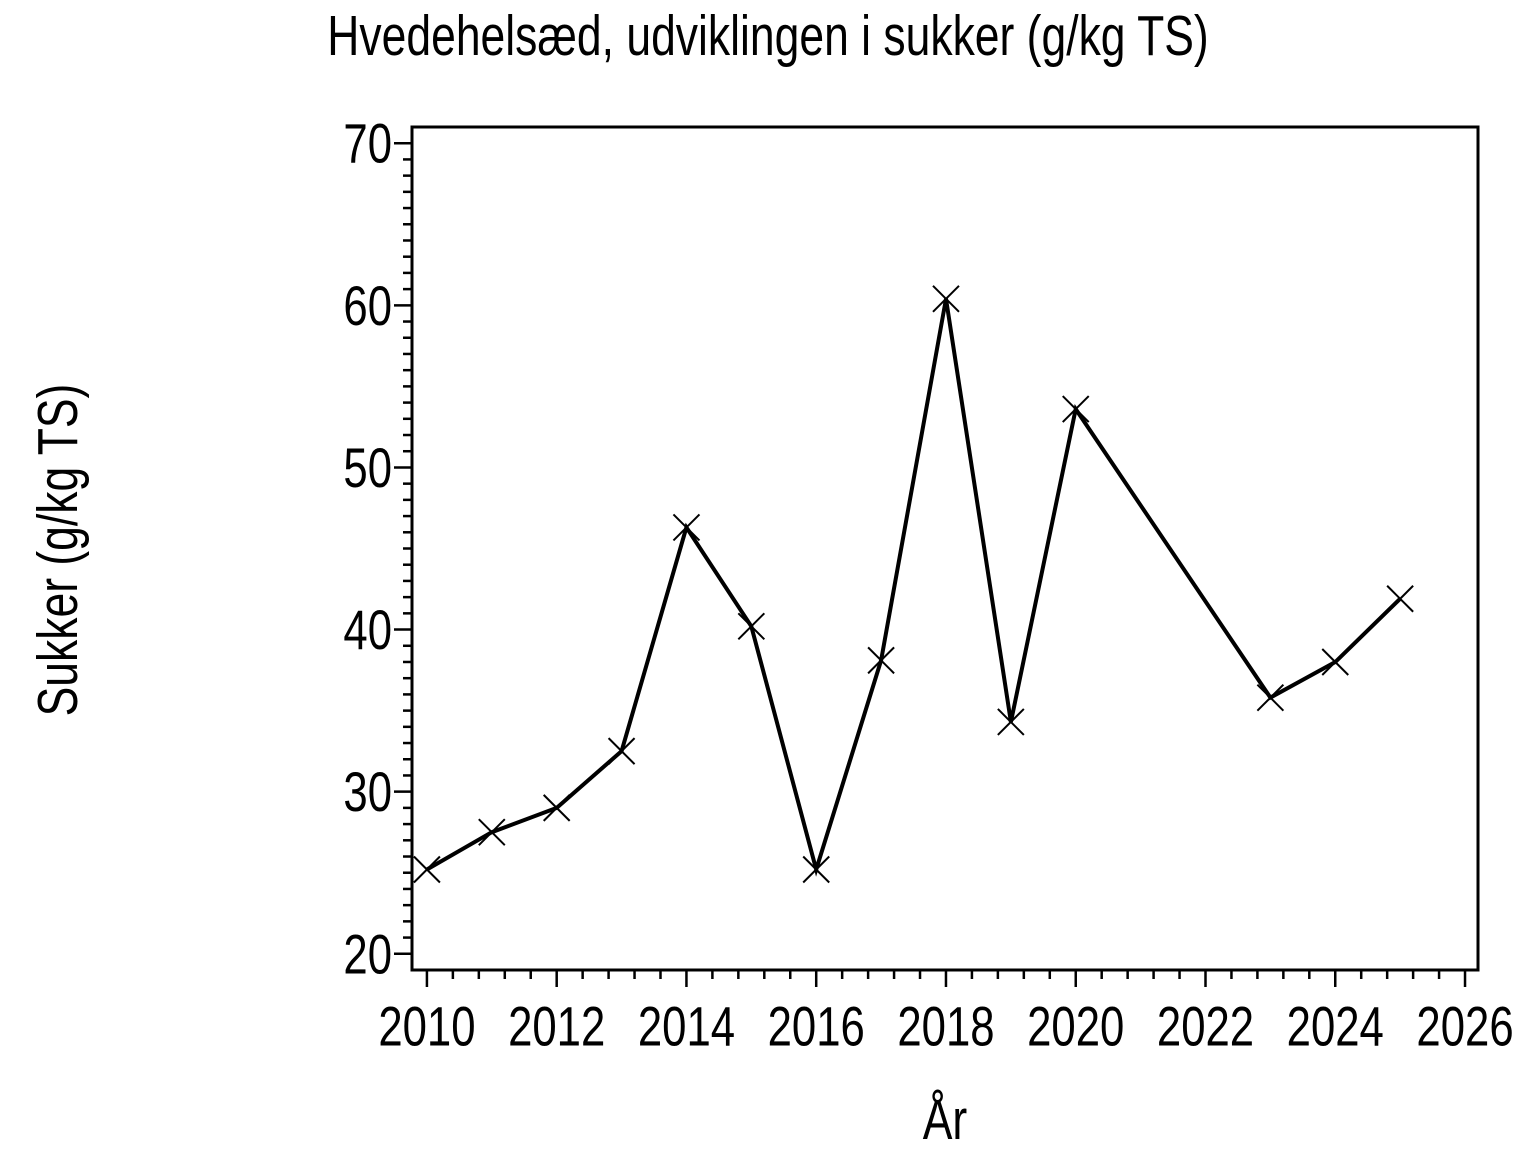 This screenshot has width=1536, height=1152. I want to click on y-tick-label: 50, so click(367, 467).